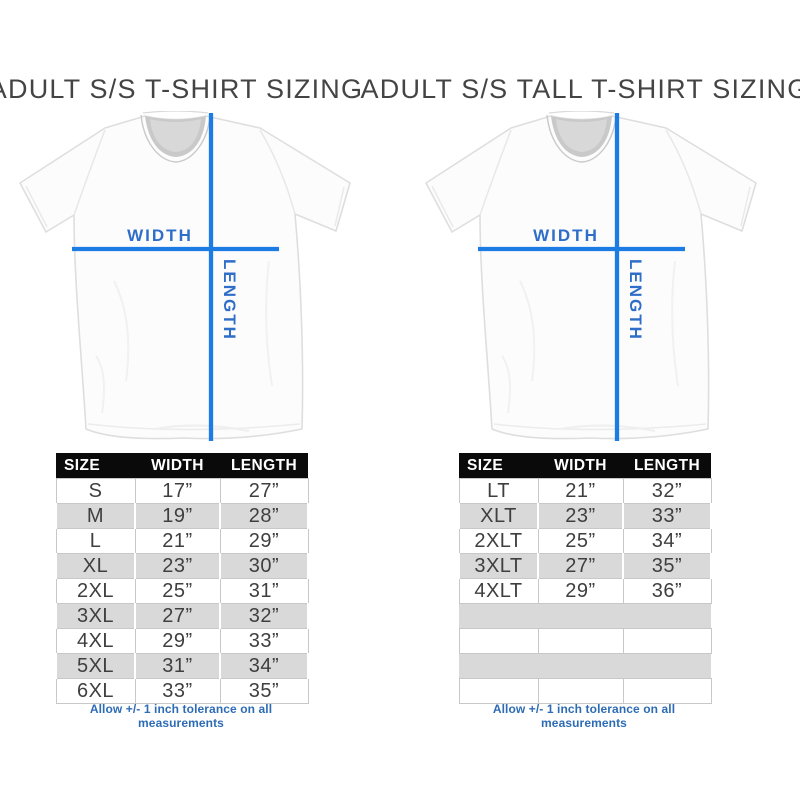 The image size is (800, 800). What do you see at coordinates (177, 491) in the screenshot?
I see `table-cell: 17”` at bounding box center [177, 491].